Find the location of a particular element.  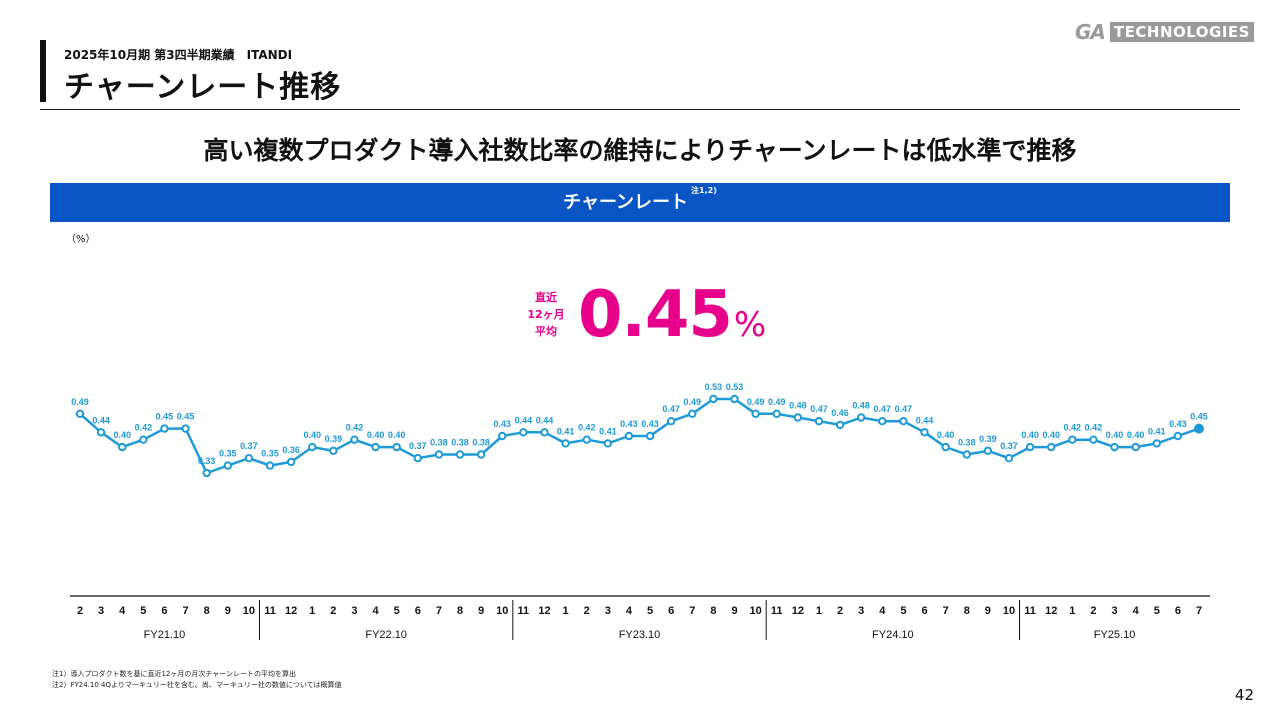

title-divider is located at coordinates (640, 109).